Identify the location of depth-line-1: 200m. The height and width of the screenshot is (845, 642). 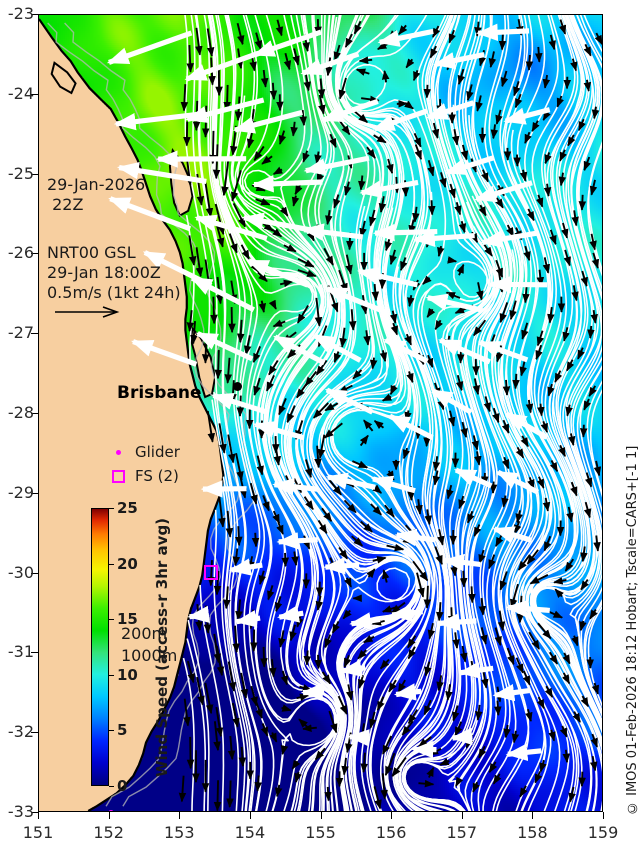
(144, 633).